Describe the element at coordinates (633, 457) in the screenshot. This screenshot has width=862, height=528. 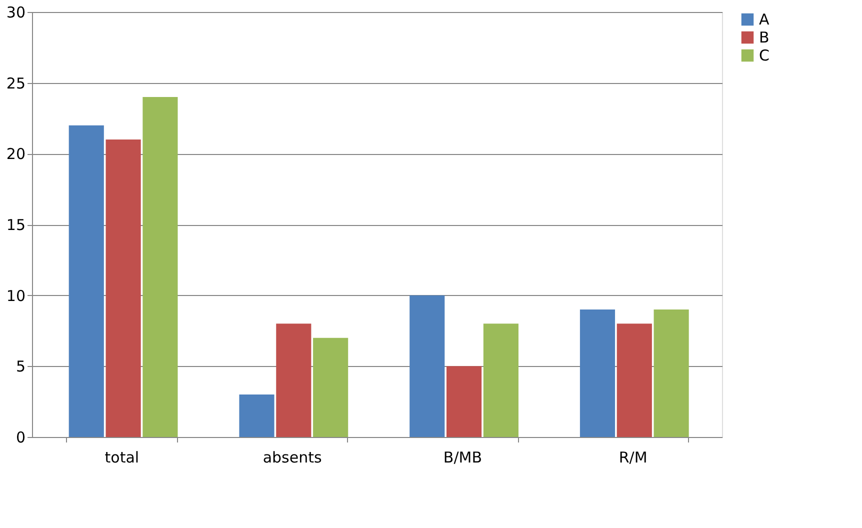
I see `x-tick-label: R/M` at that location.